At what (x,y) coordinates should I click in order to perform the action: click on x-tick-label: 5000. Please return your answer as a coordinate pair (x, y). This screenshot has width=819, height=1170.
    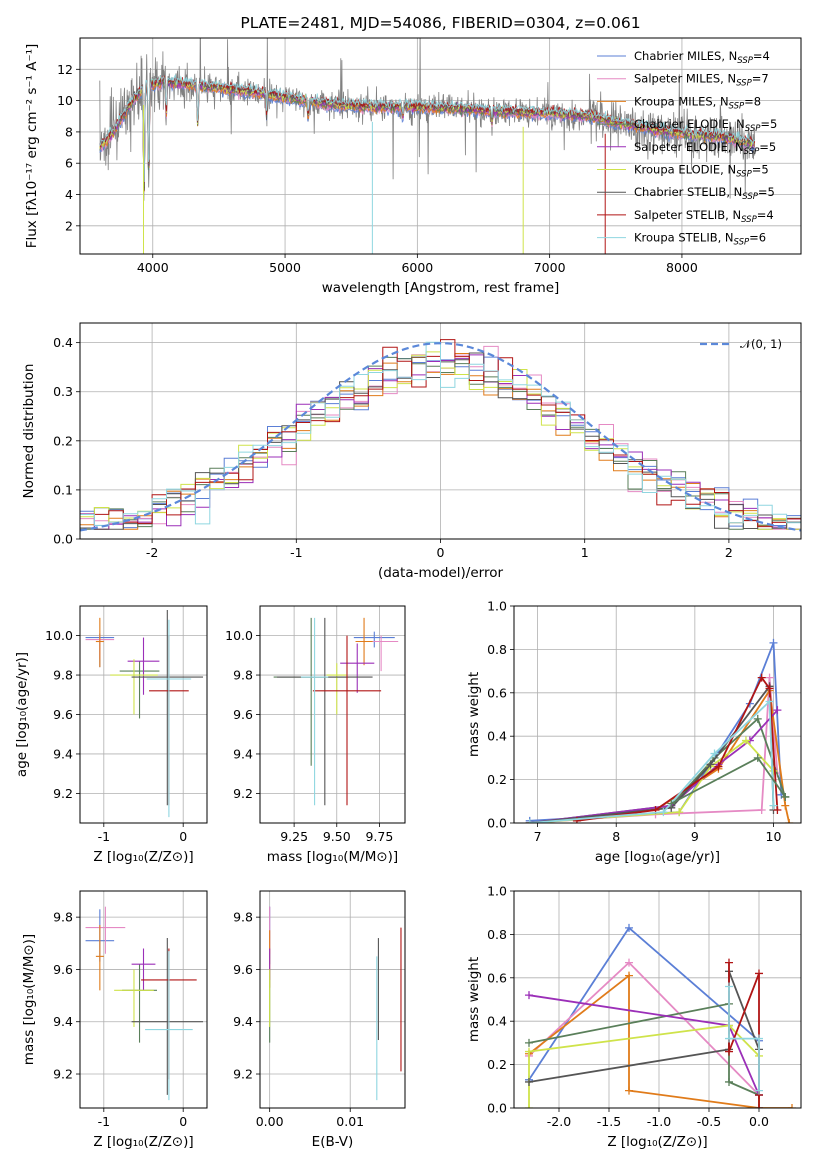
    Looking at the image, I should click on (285, 267).